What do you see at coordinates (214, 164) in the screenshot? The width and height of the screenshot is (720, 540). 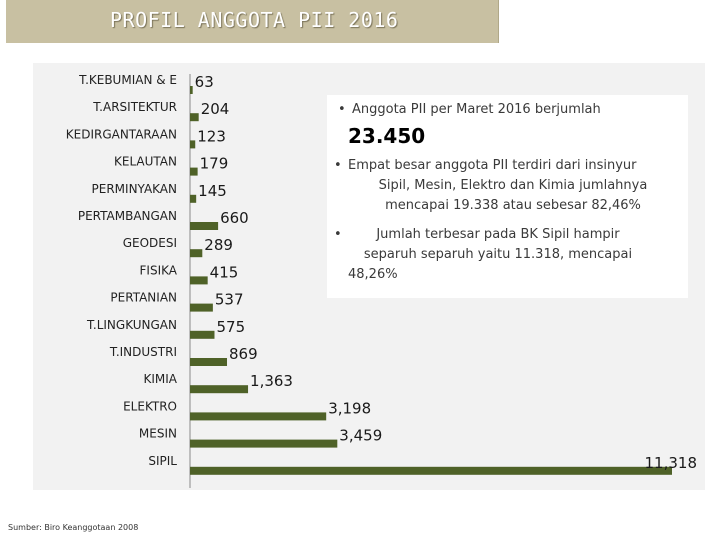 I see `value-label: 179` at bounding box center [214, 164].